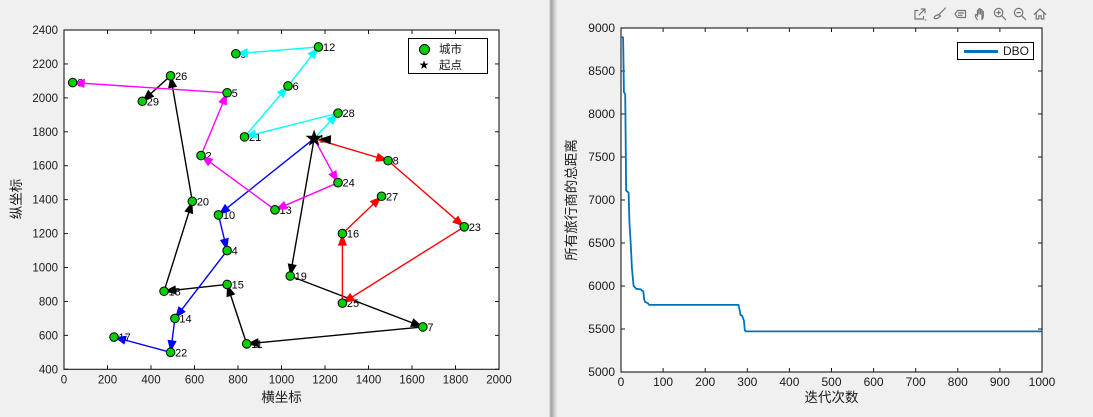 The width and height of the screenshot is (1093, 417). Describe the element at coordinates (705, 382) in the screenshot. I see `x-tick-label: 200` at that location.